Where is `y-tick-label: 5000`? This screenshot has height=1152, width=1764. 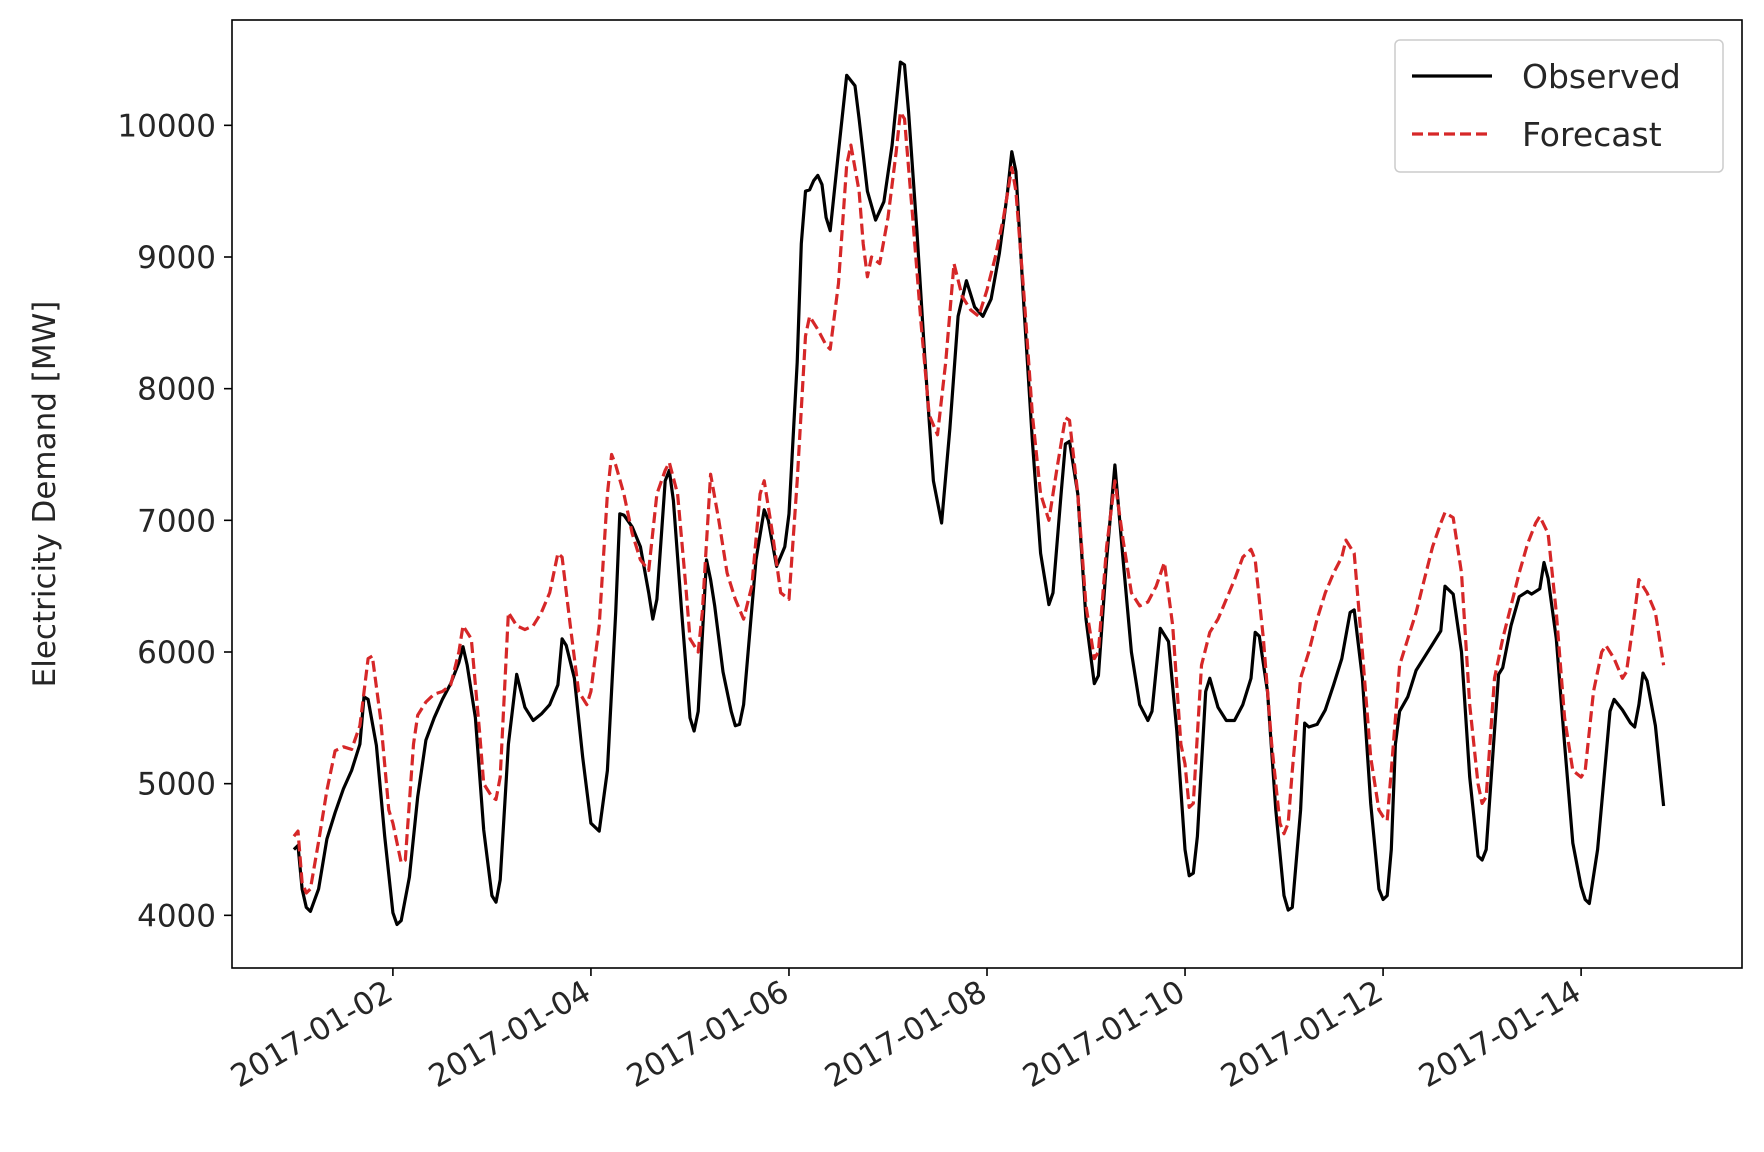 y-tick-label: 5000 is located at coordinates (176, 785).